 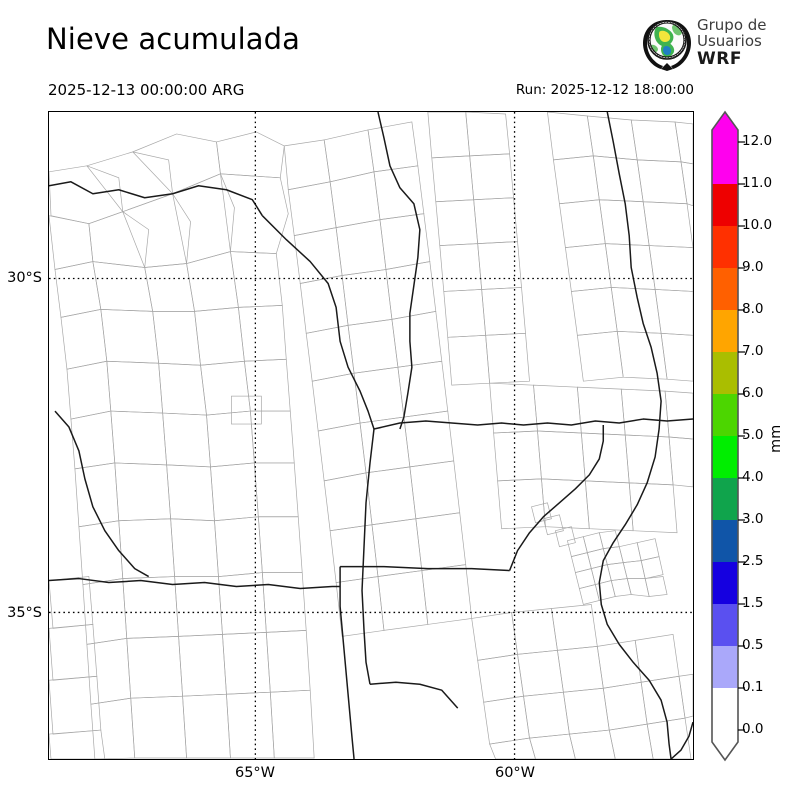 I want to click on colorbar-unit-label: mm, so click(x=776, y=441).